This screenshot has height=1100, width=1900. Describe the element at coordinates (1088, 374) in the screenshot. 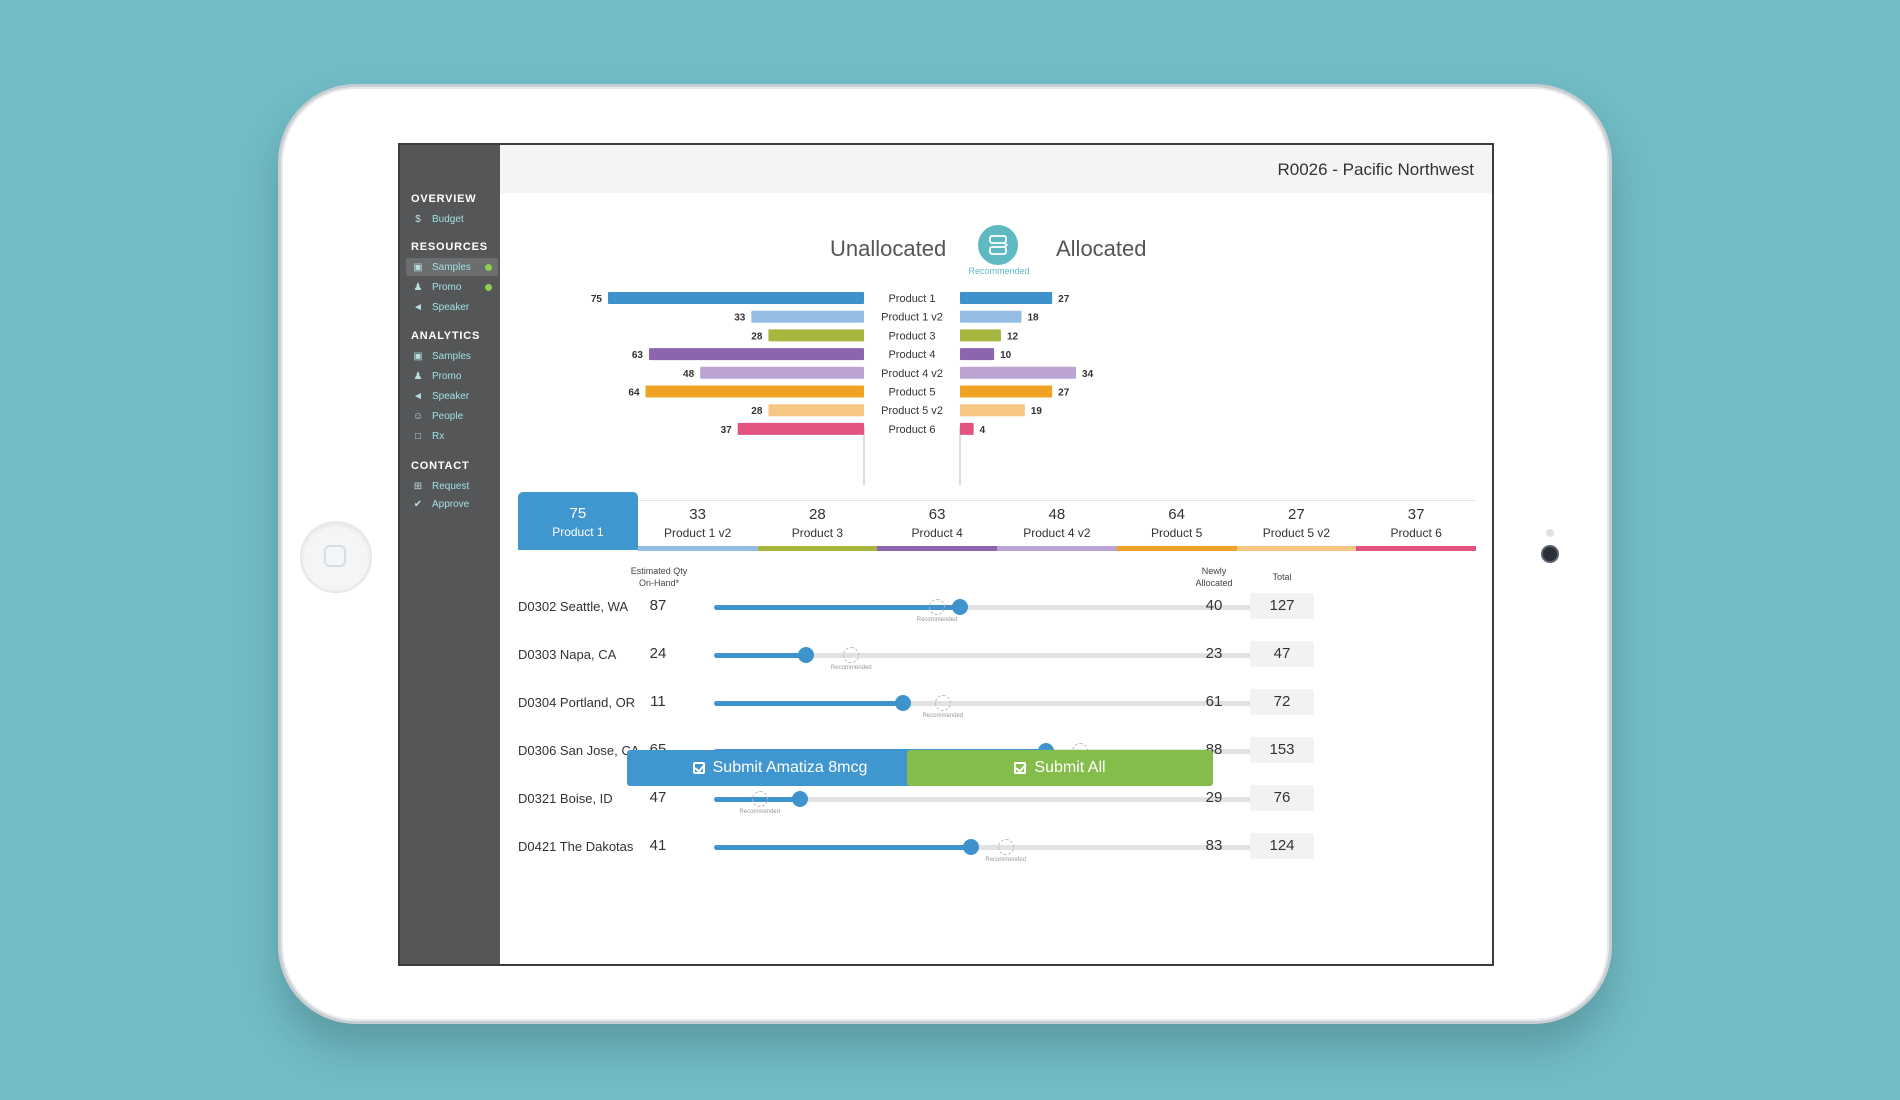

I see `allocated-value-label: 34` at that location.